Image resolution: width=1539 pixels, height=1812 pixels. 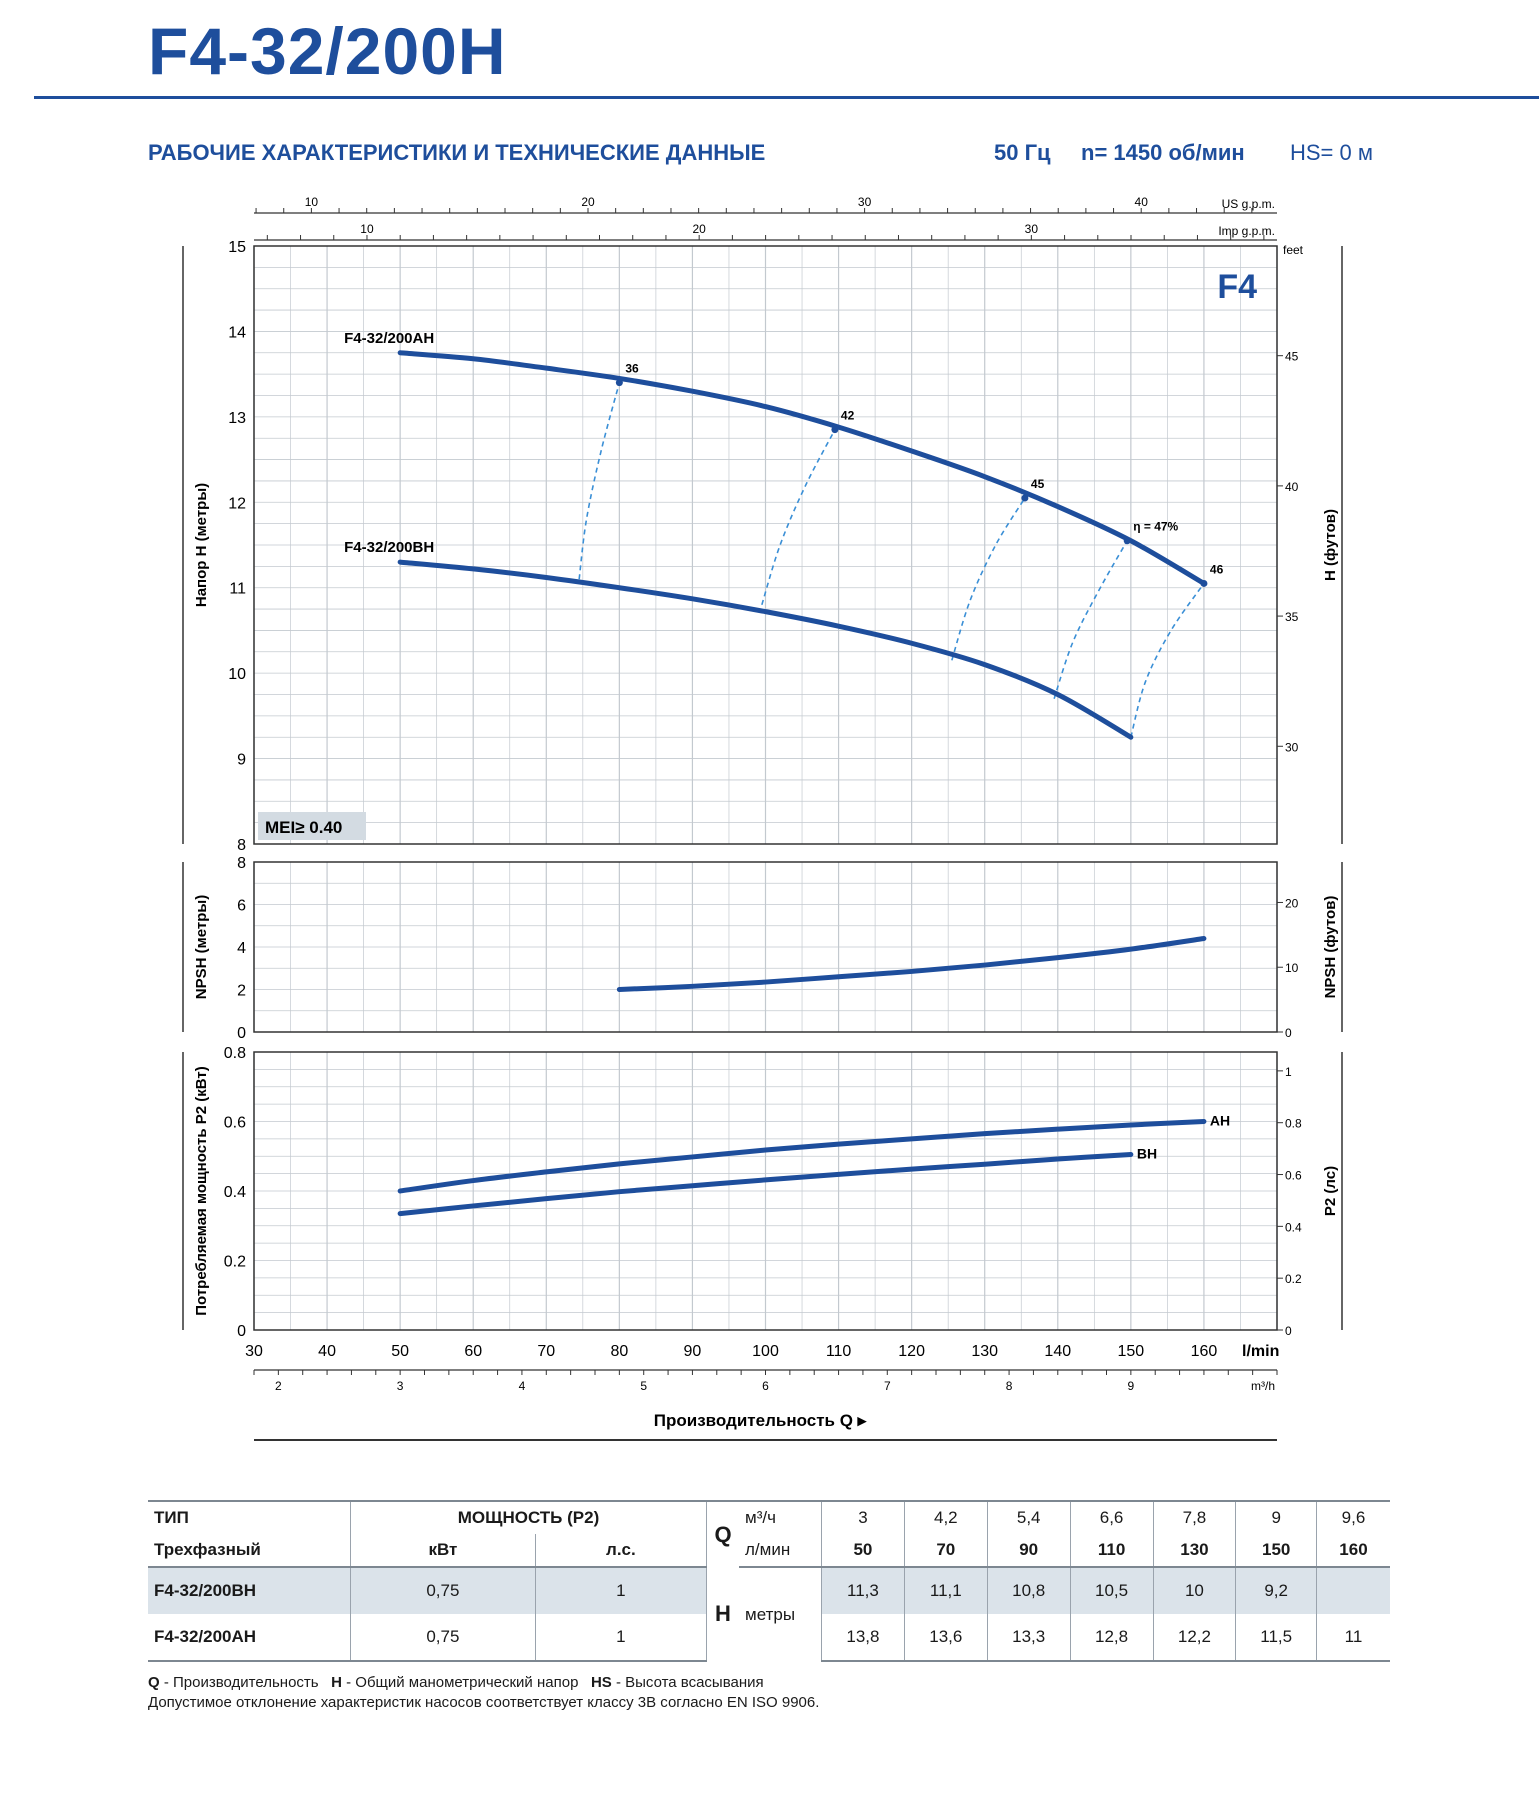 I want to click on power-y2-axis-label: P2 (лс), so click(x=1330, y=1191).